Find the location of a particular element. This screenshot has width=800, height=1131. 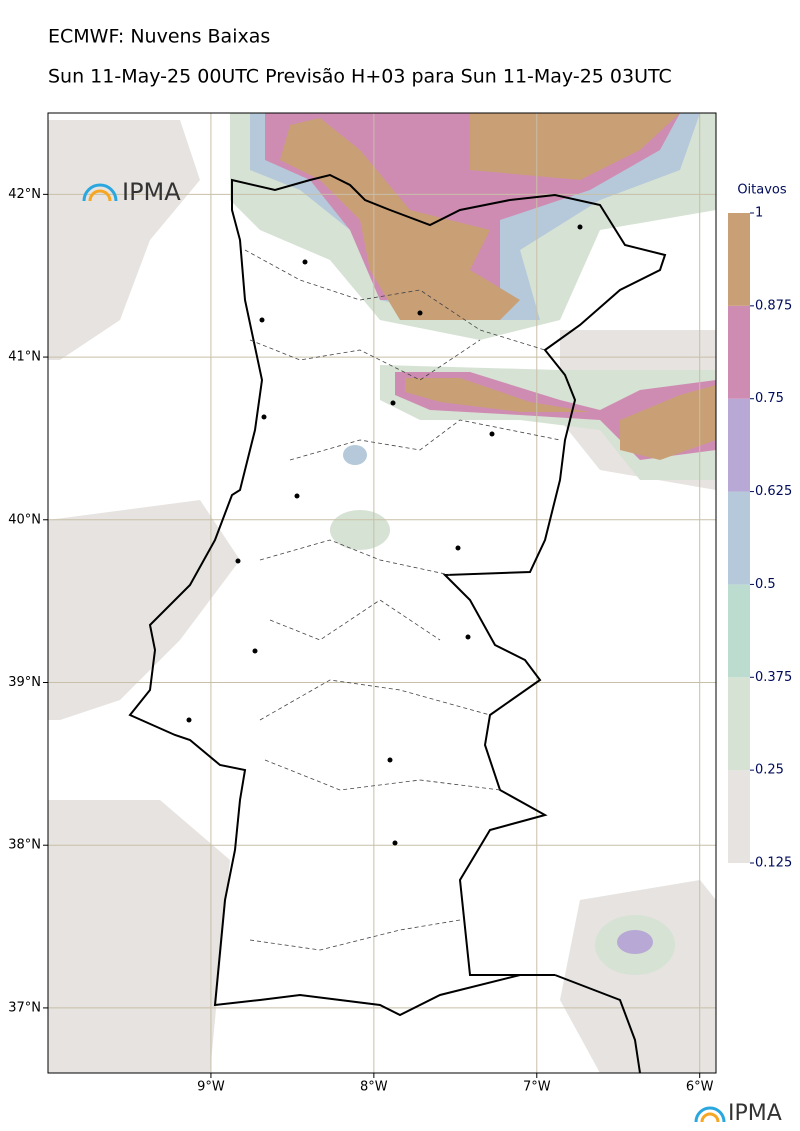

y-tick-label: 42°N is located at coordinates (24, 194).